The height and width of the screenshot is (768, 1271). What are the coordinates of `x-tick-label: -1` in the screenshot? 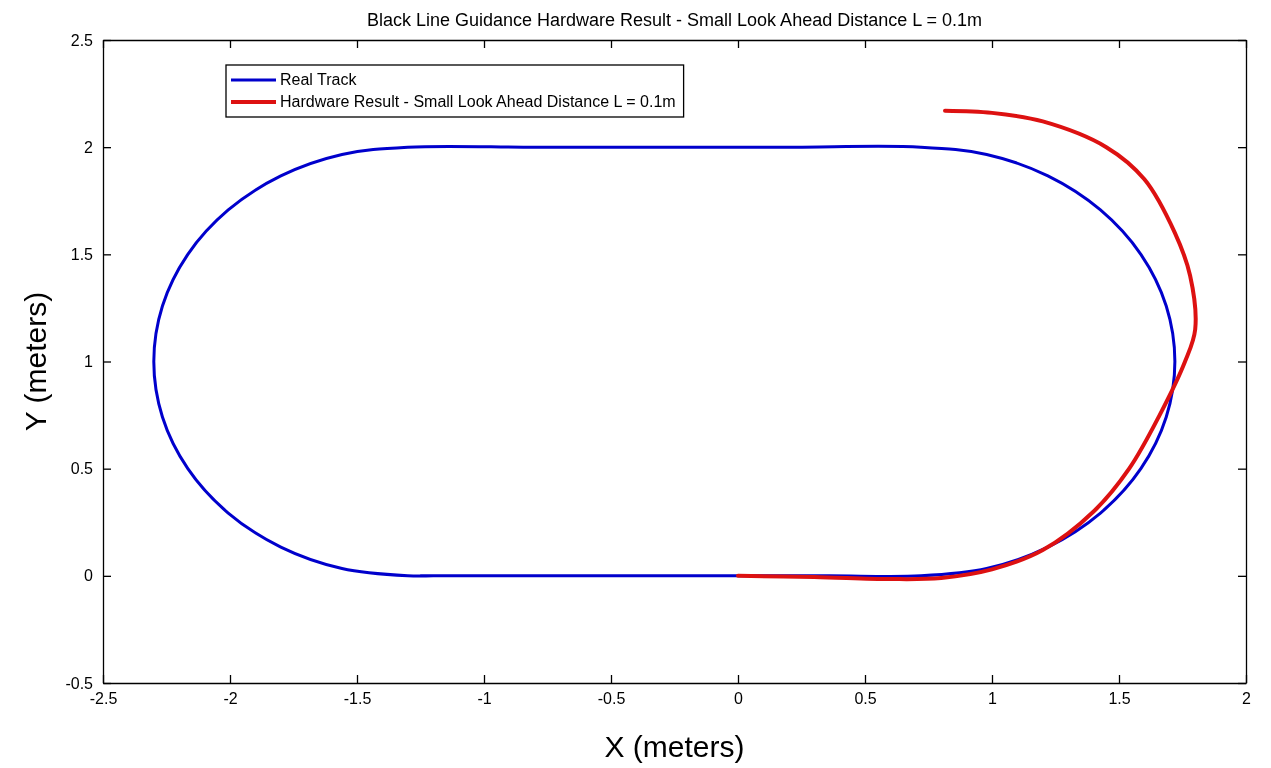 It's located at (484, 699).